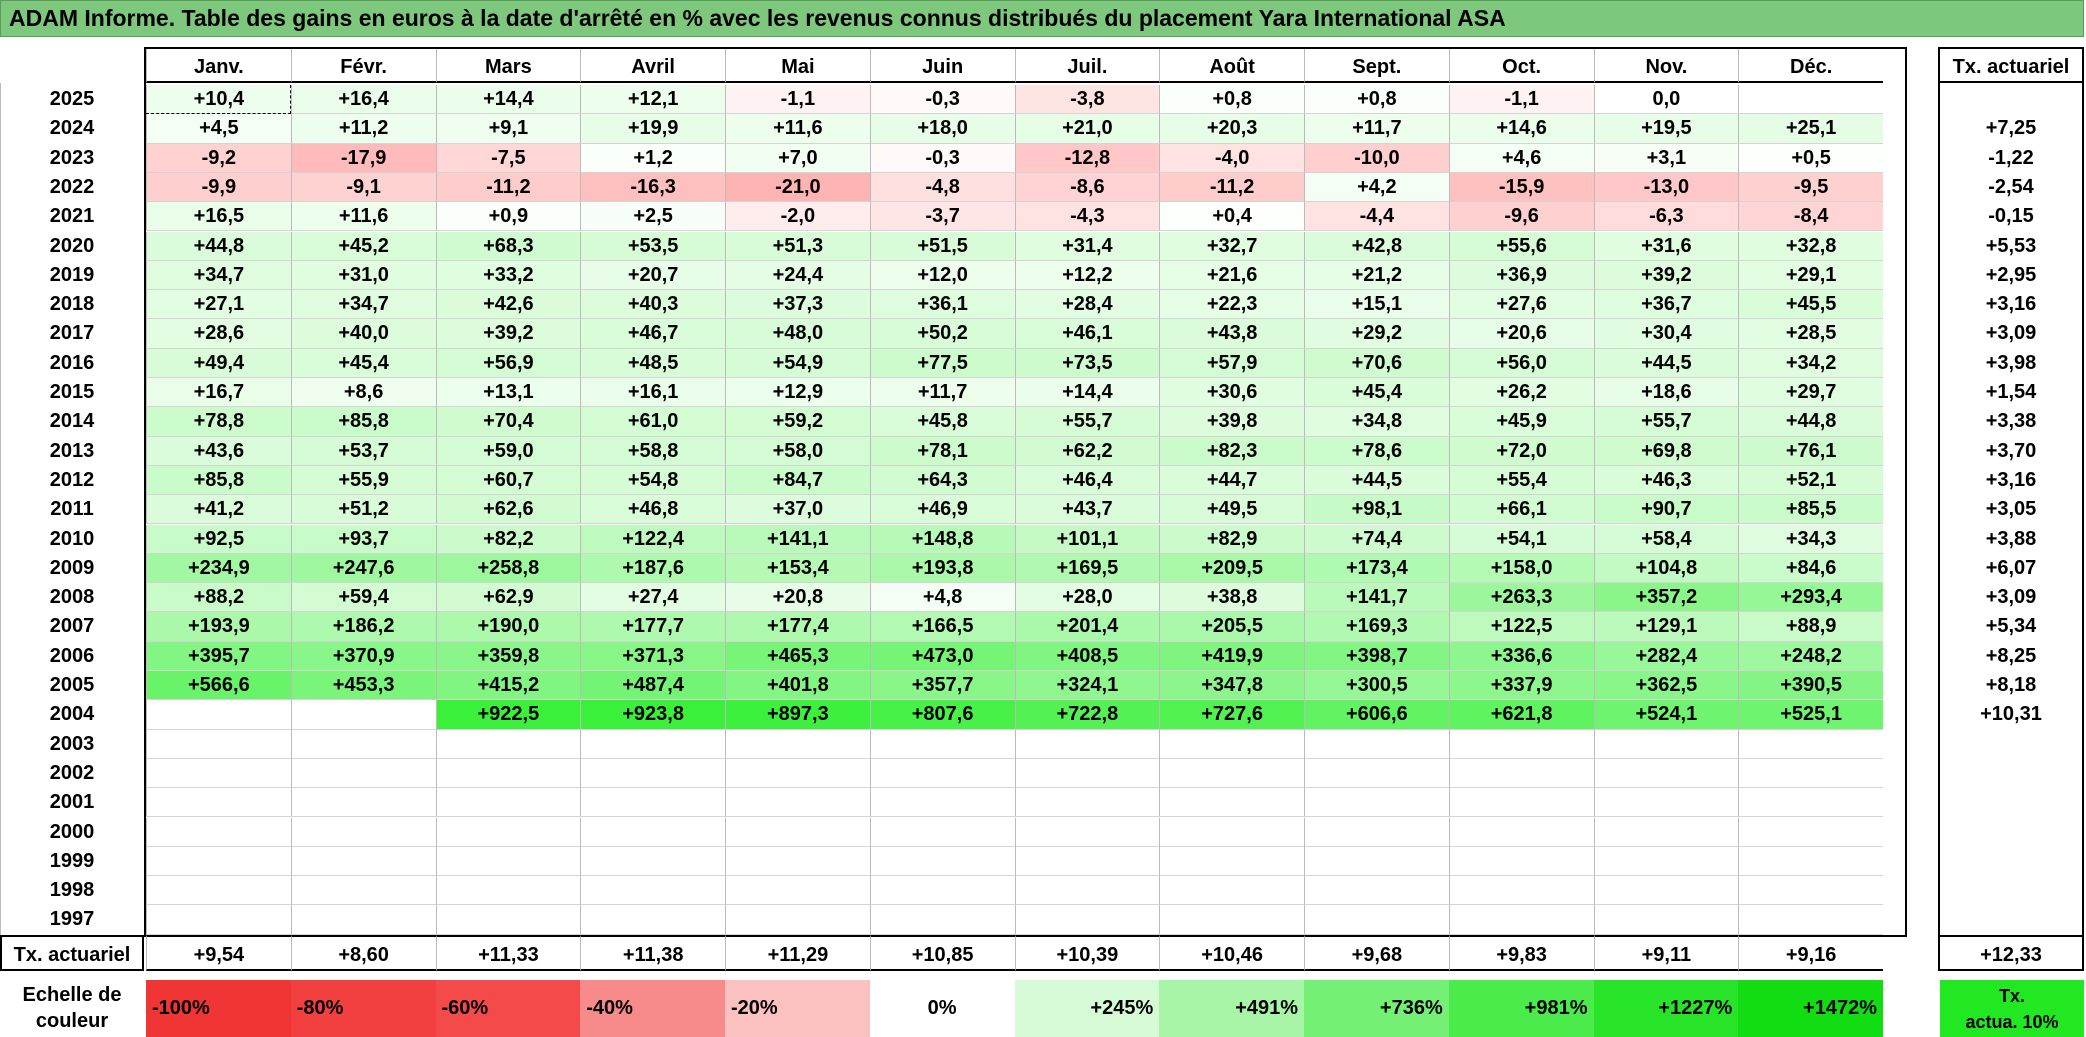  What do you see at coordinates (942, 129) in the screenshot?
I see `gain-cell: +18,0` at bounding box center [942, 129].